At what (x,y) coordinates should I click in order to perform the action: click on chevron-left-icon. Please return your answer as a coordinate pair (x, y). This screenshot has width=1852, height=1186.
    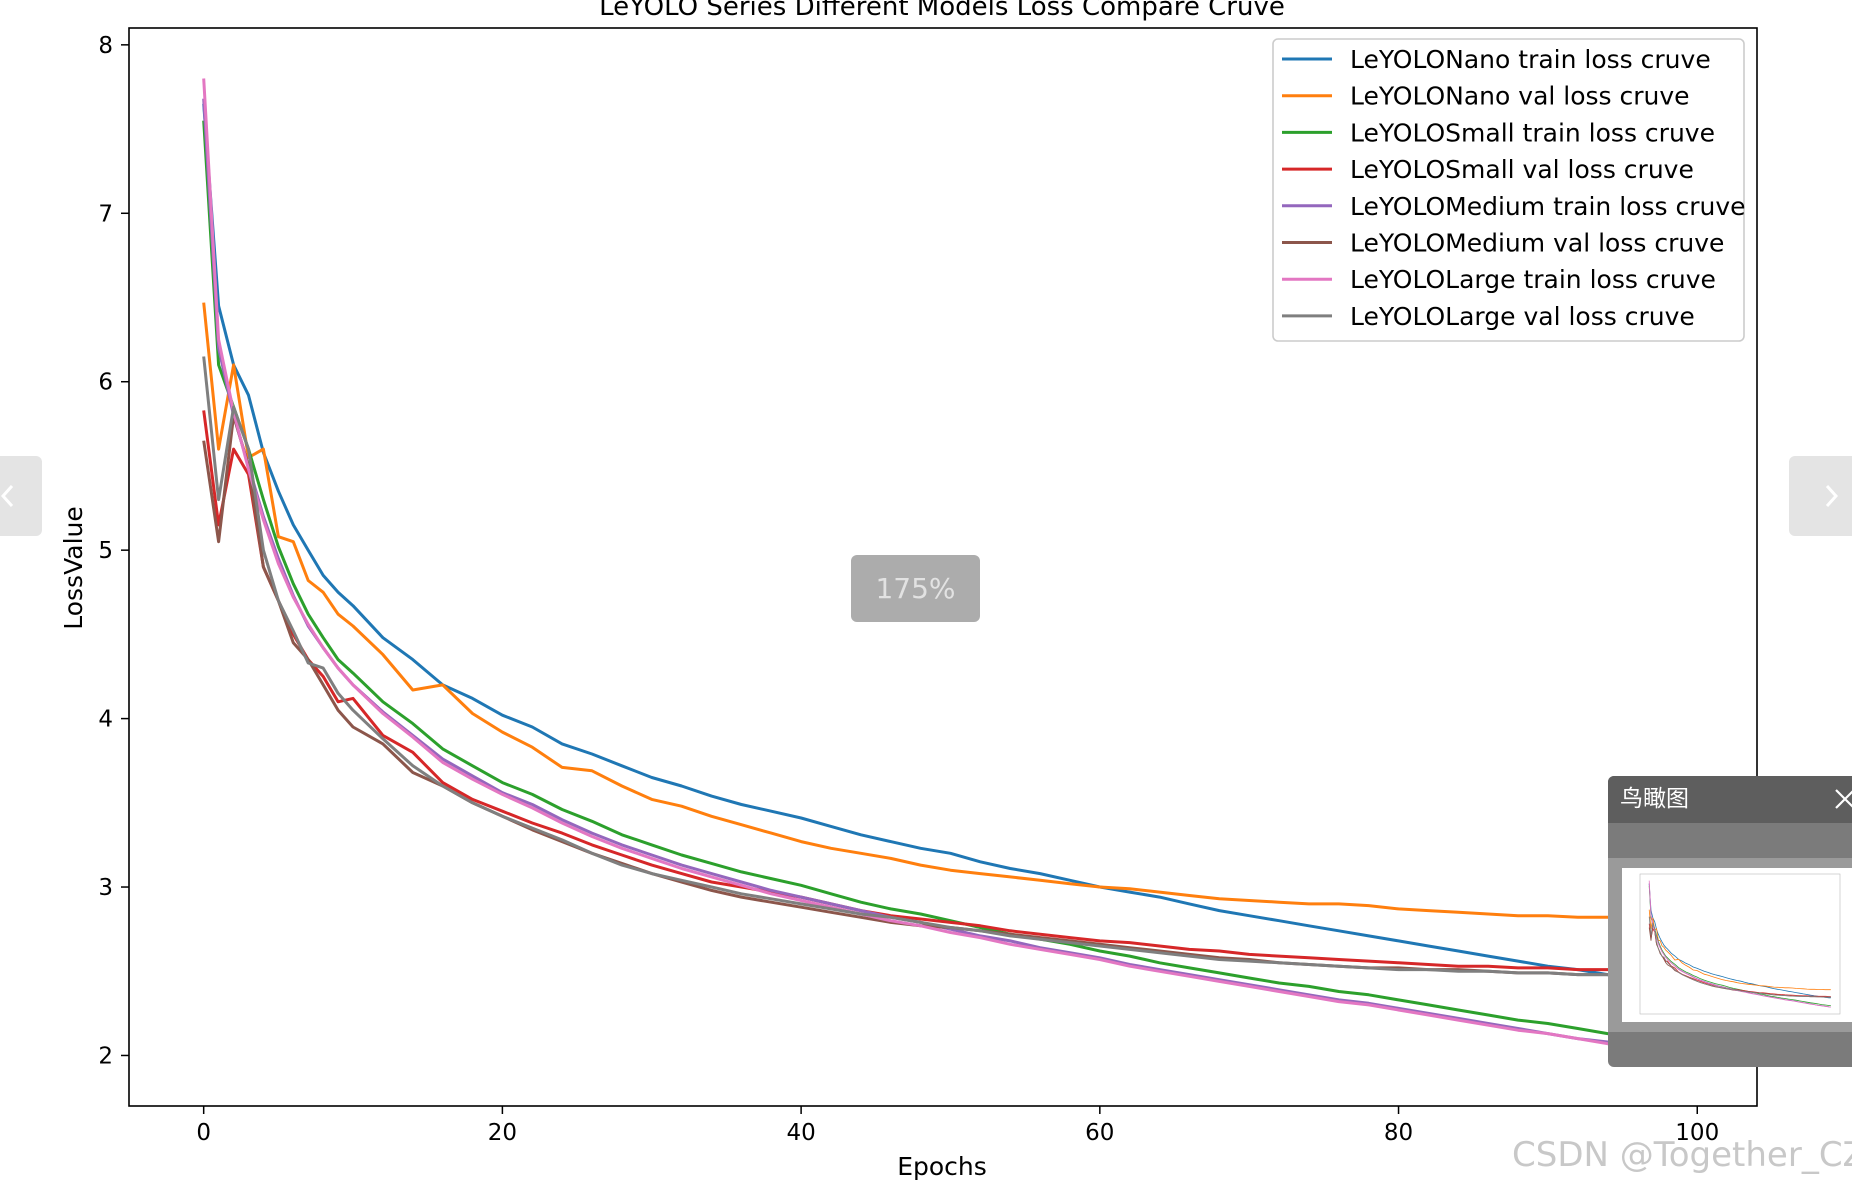
    Looking at the image, I should click on (7, 496).